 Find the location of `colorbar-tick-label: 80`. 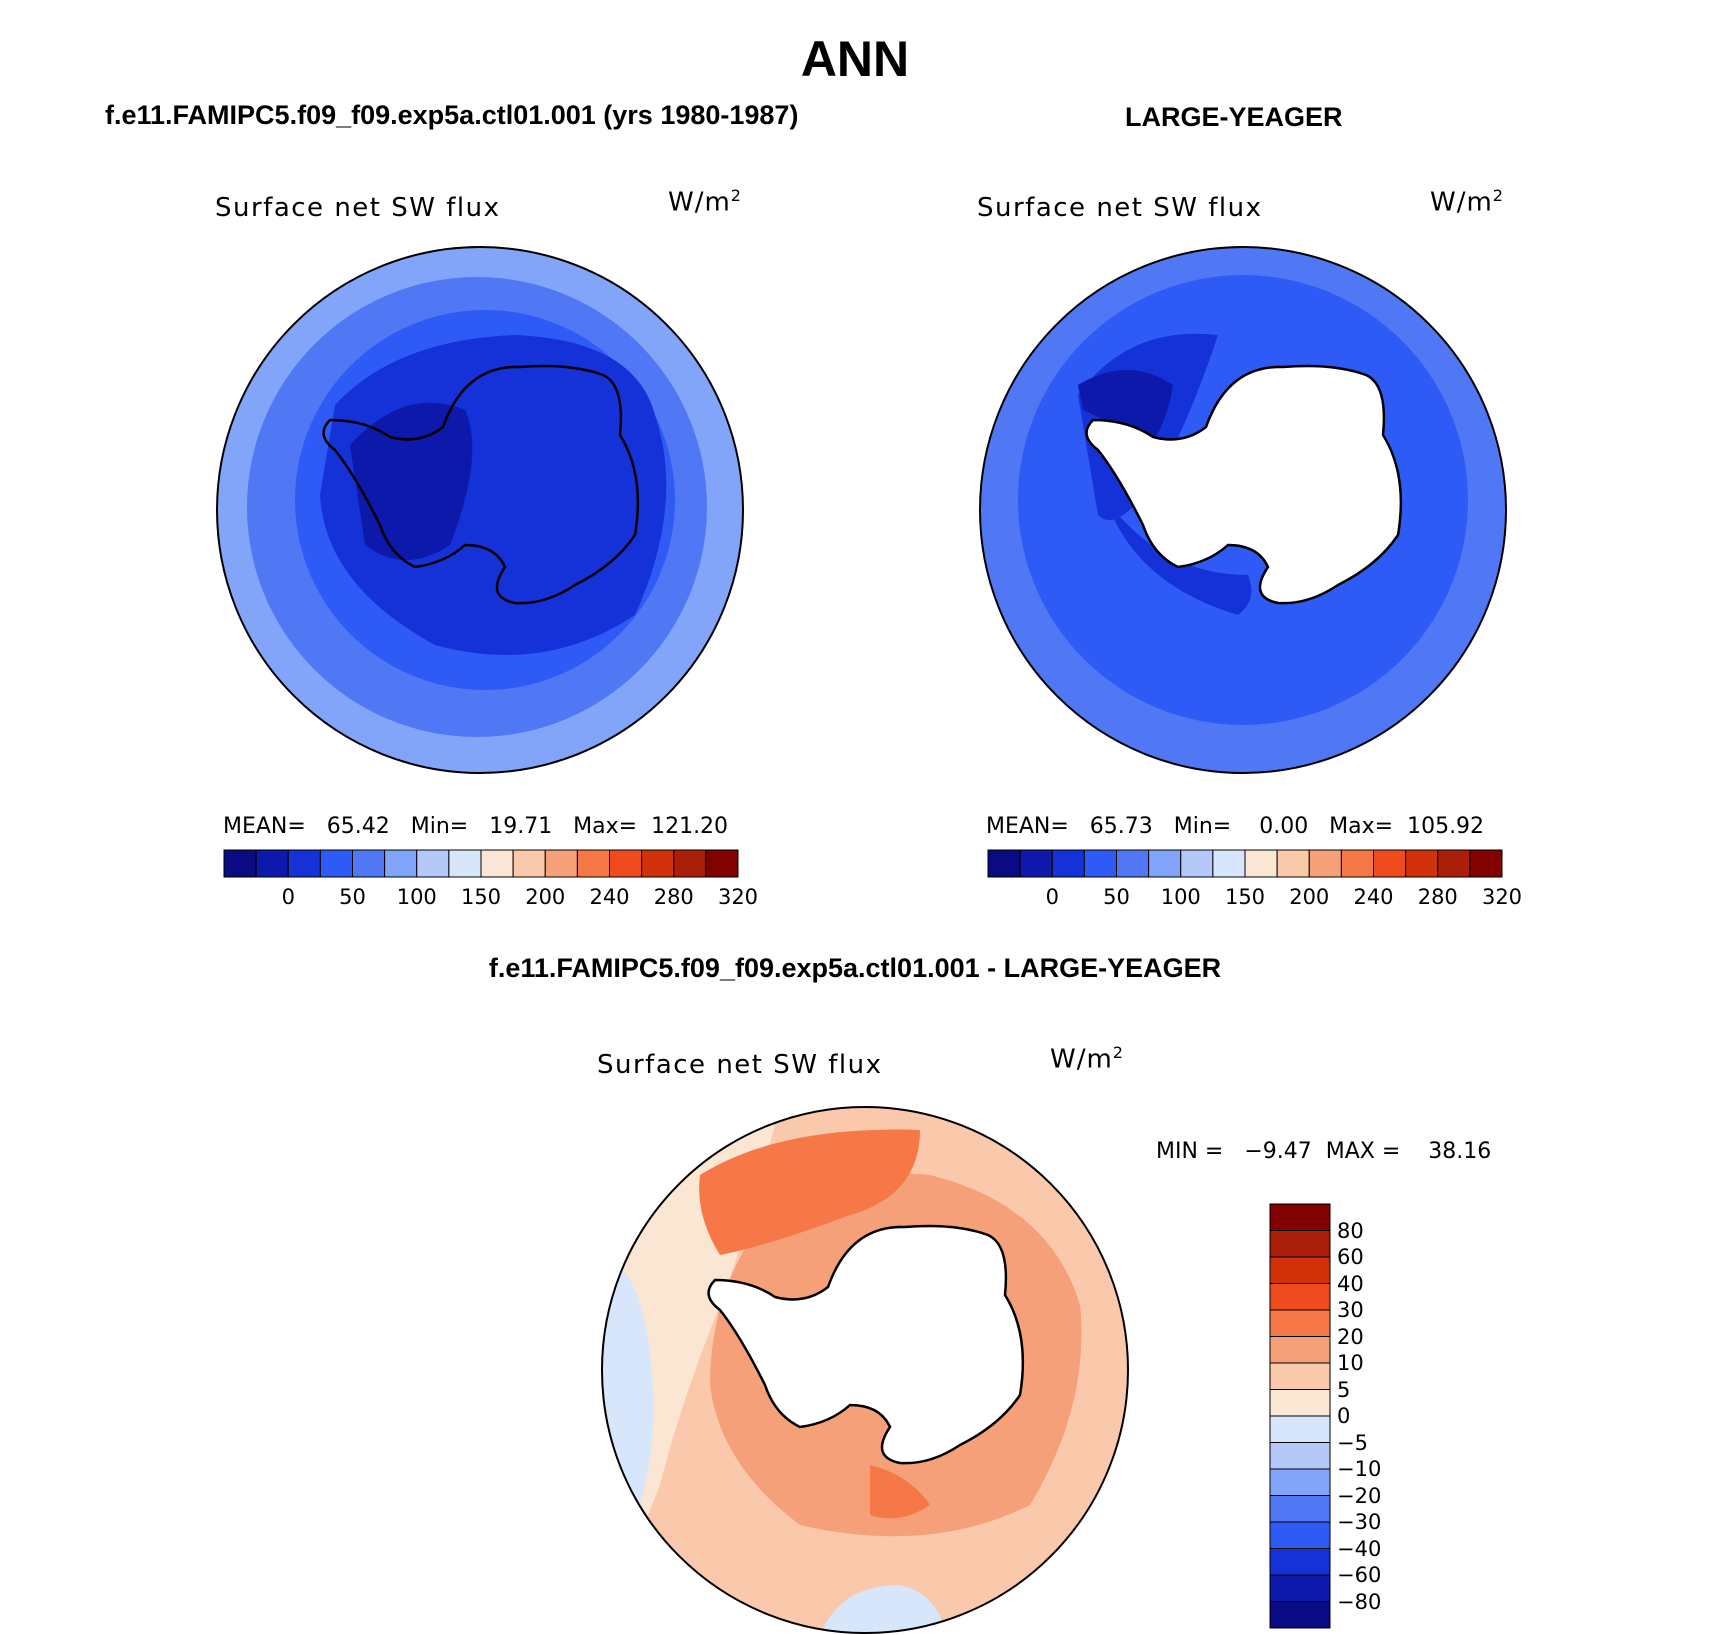

colorbar-tick-label: 80 is located at coordinates (1350, 1230).